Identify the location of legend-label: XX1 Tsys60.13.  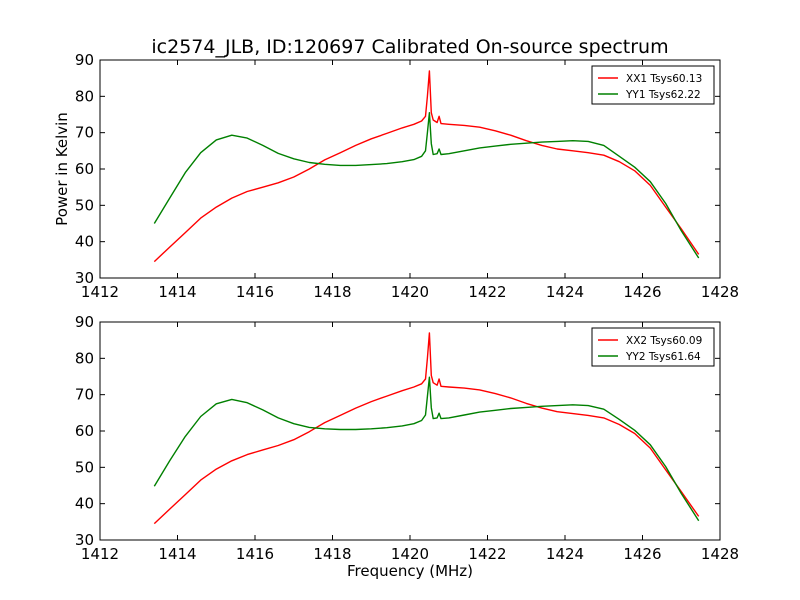
(664, 79).